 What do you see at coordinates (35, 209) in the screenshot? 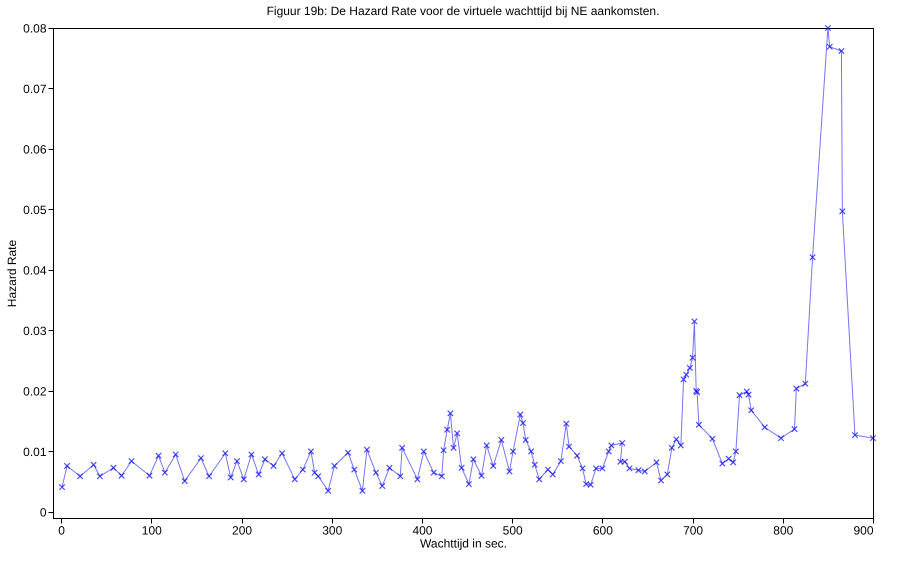
I see `y-tick-label: 0.05` at bounding box center [35, 209].